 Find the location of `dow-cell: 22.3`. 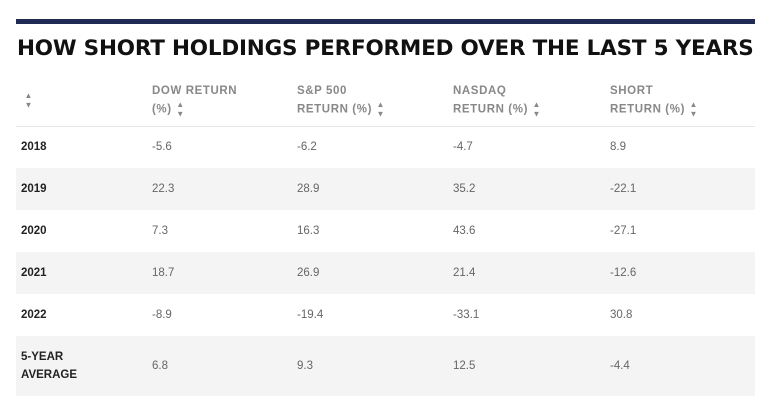

dow-cell: 22.3 is located at coordinates (224, 189).